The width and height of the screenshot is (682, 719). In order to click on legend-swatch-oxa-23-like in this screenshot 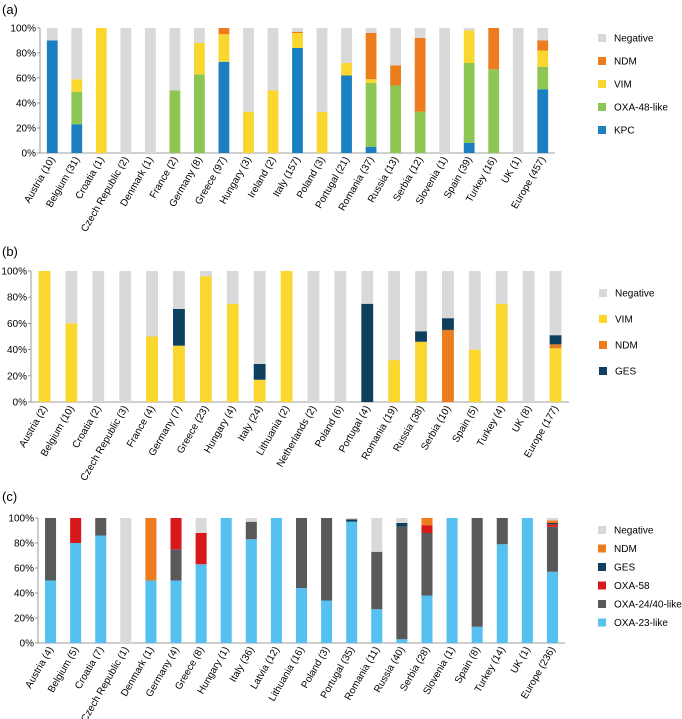, I will do `click(602, 622)`.